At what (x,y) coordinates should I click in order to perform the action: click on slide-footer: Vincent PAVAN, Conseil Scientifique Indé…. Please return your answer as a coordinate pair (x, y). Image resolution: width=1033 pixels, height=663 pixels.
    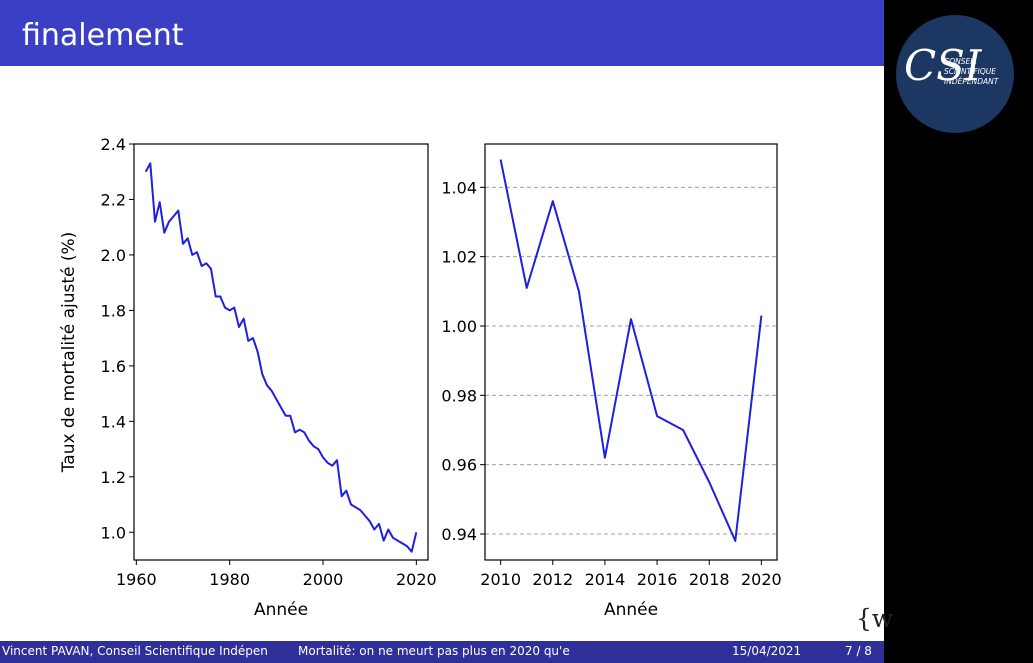
    Looking at the image, I should click on (442, 652).